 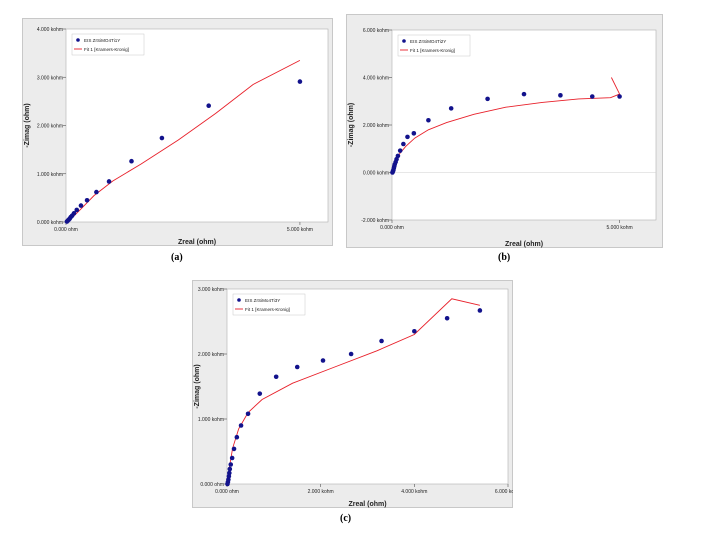 I want to click on x-tick-label: 4.000 kohm, so click(x=414, y=492).